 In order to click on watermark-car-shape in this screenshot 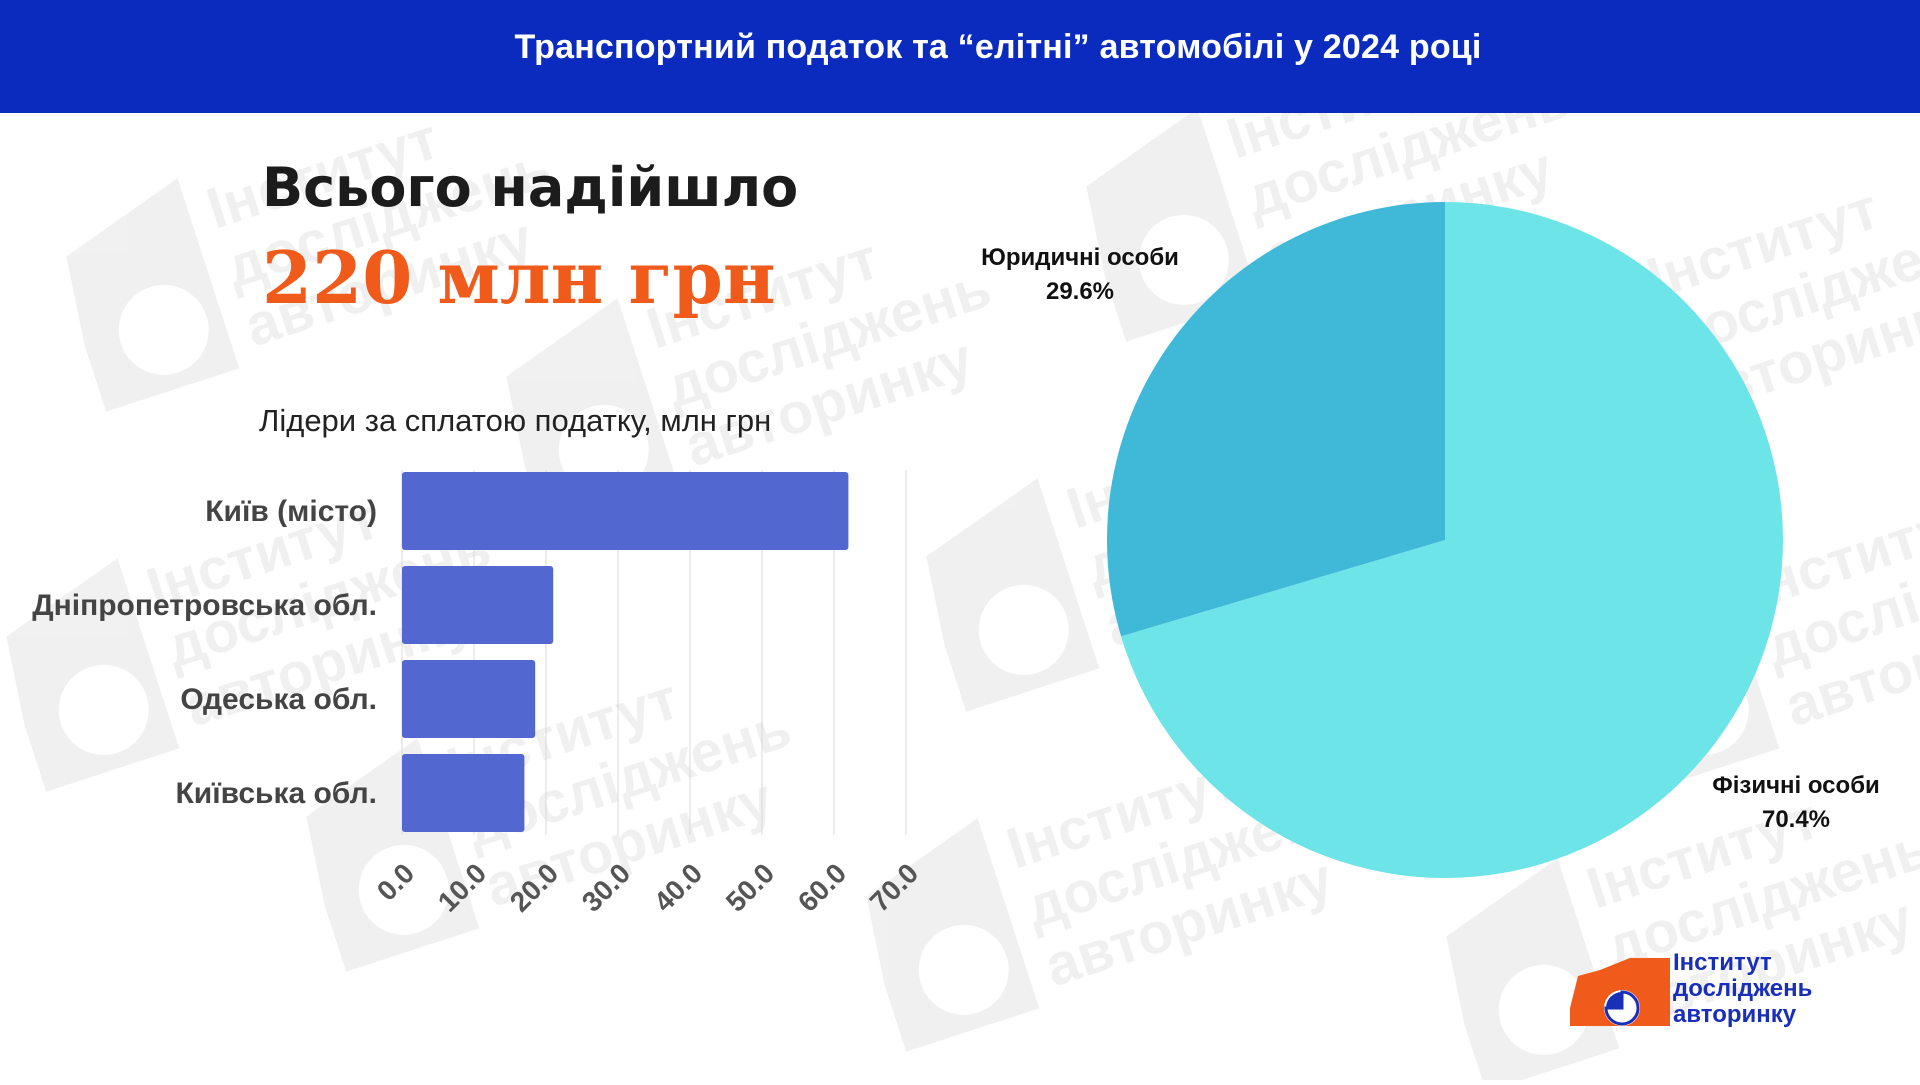, I will do `click(153, 295)`.